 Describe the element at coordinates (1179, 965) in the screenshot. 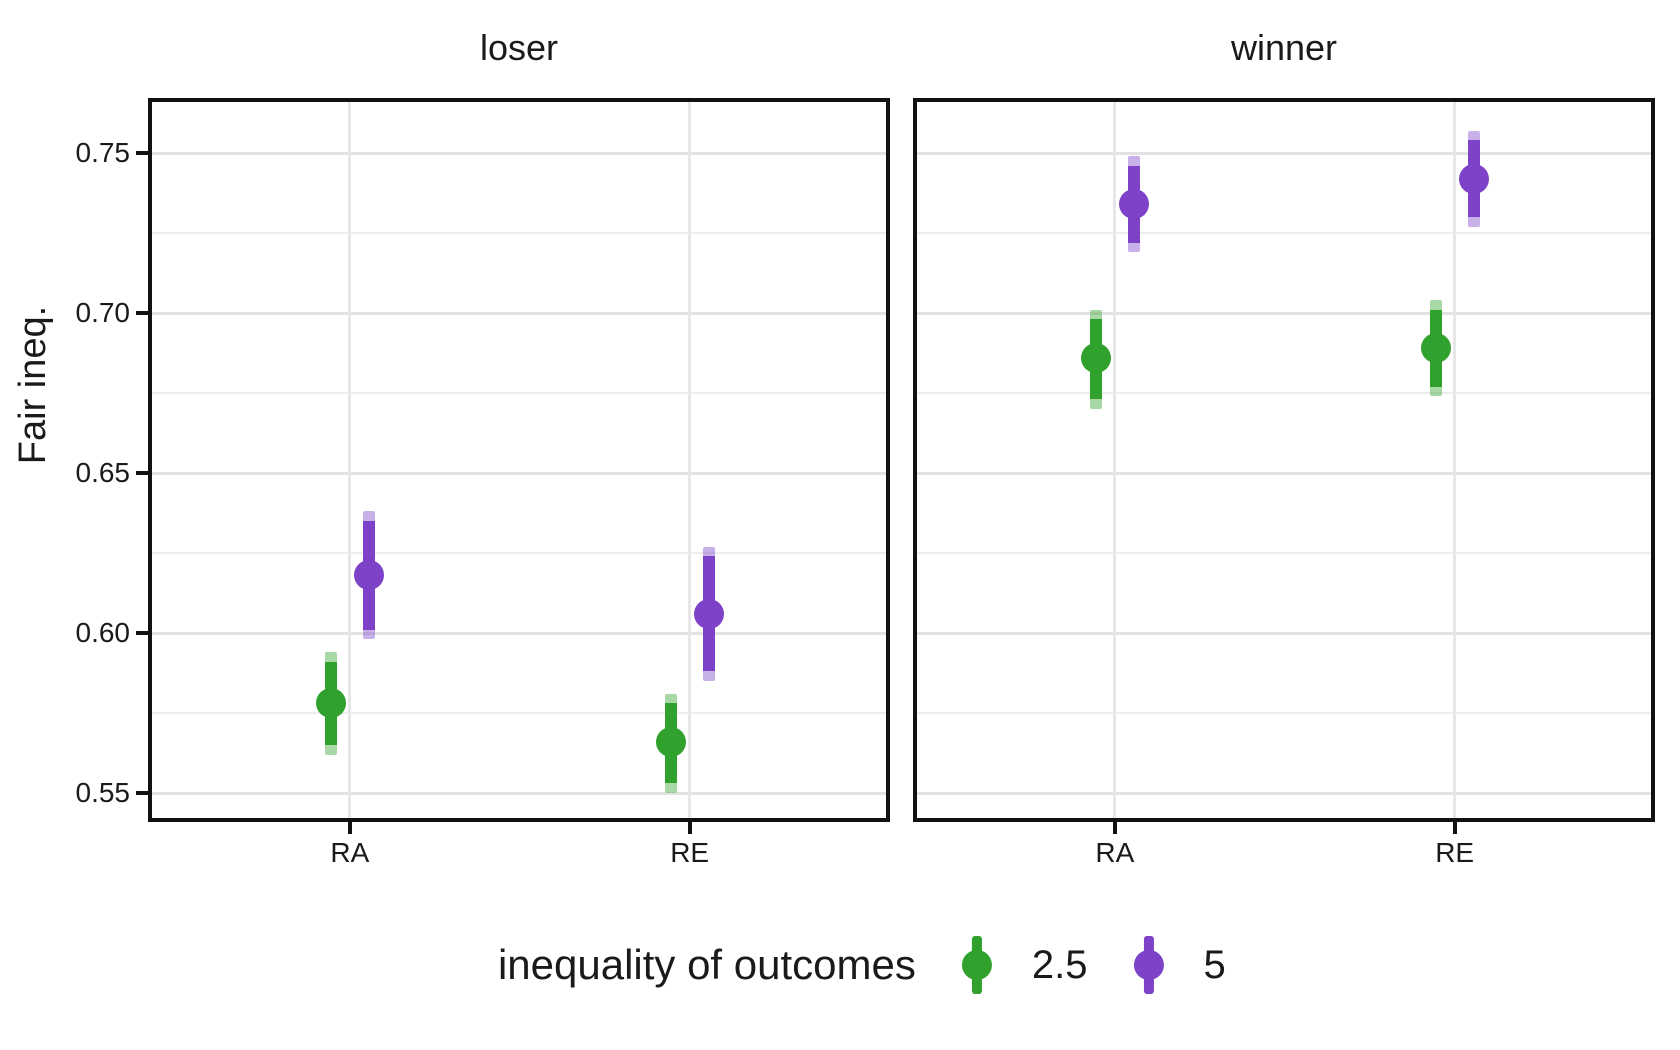

I see `legend-item: 5` at that location.